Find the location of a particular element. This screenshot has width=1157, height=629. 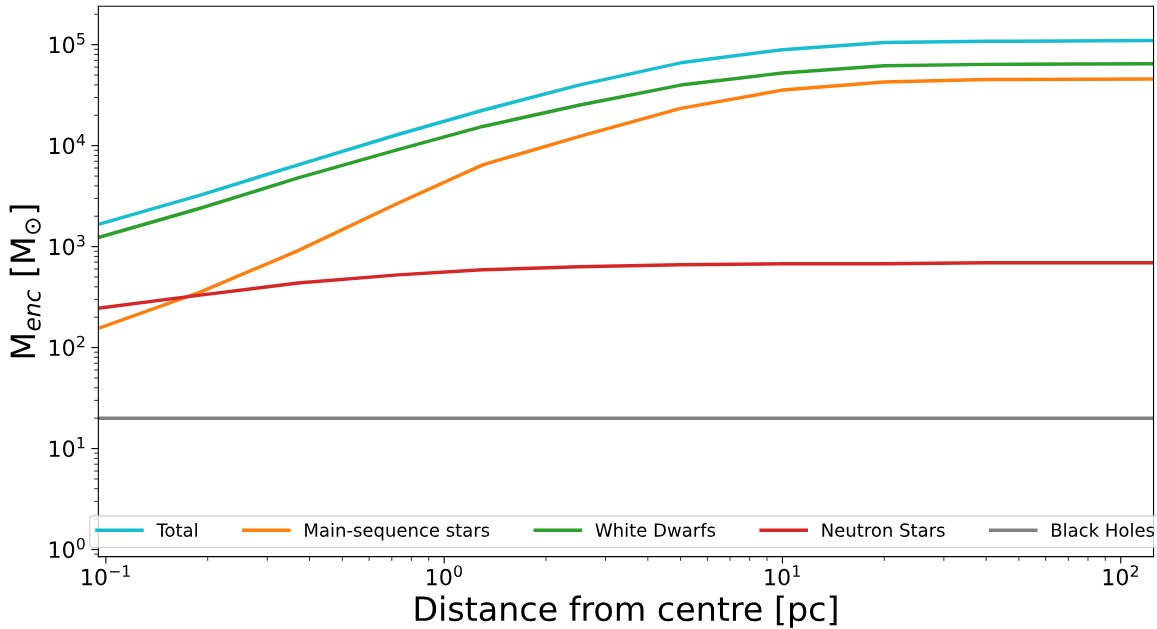

legend-label: Black Holes is located at coordinates (1103, 529).